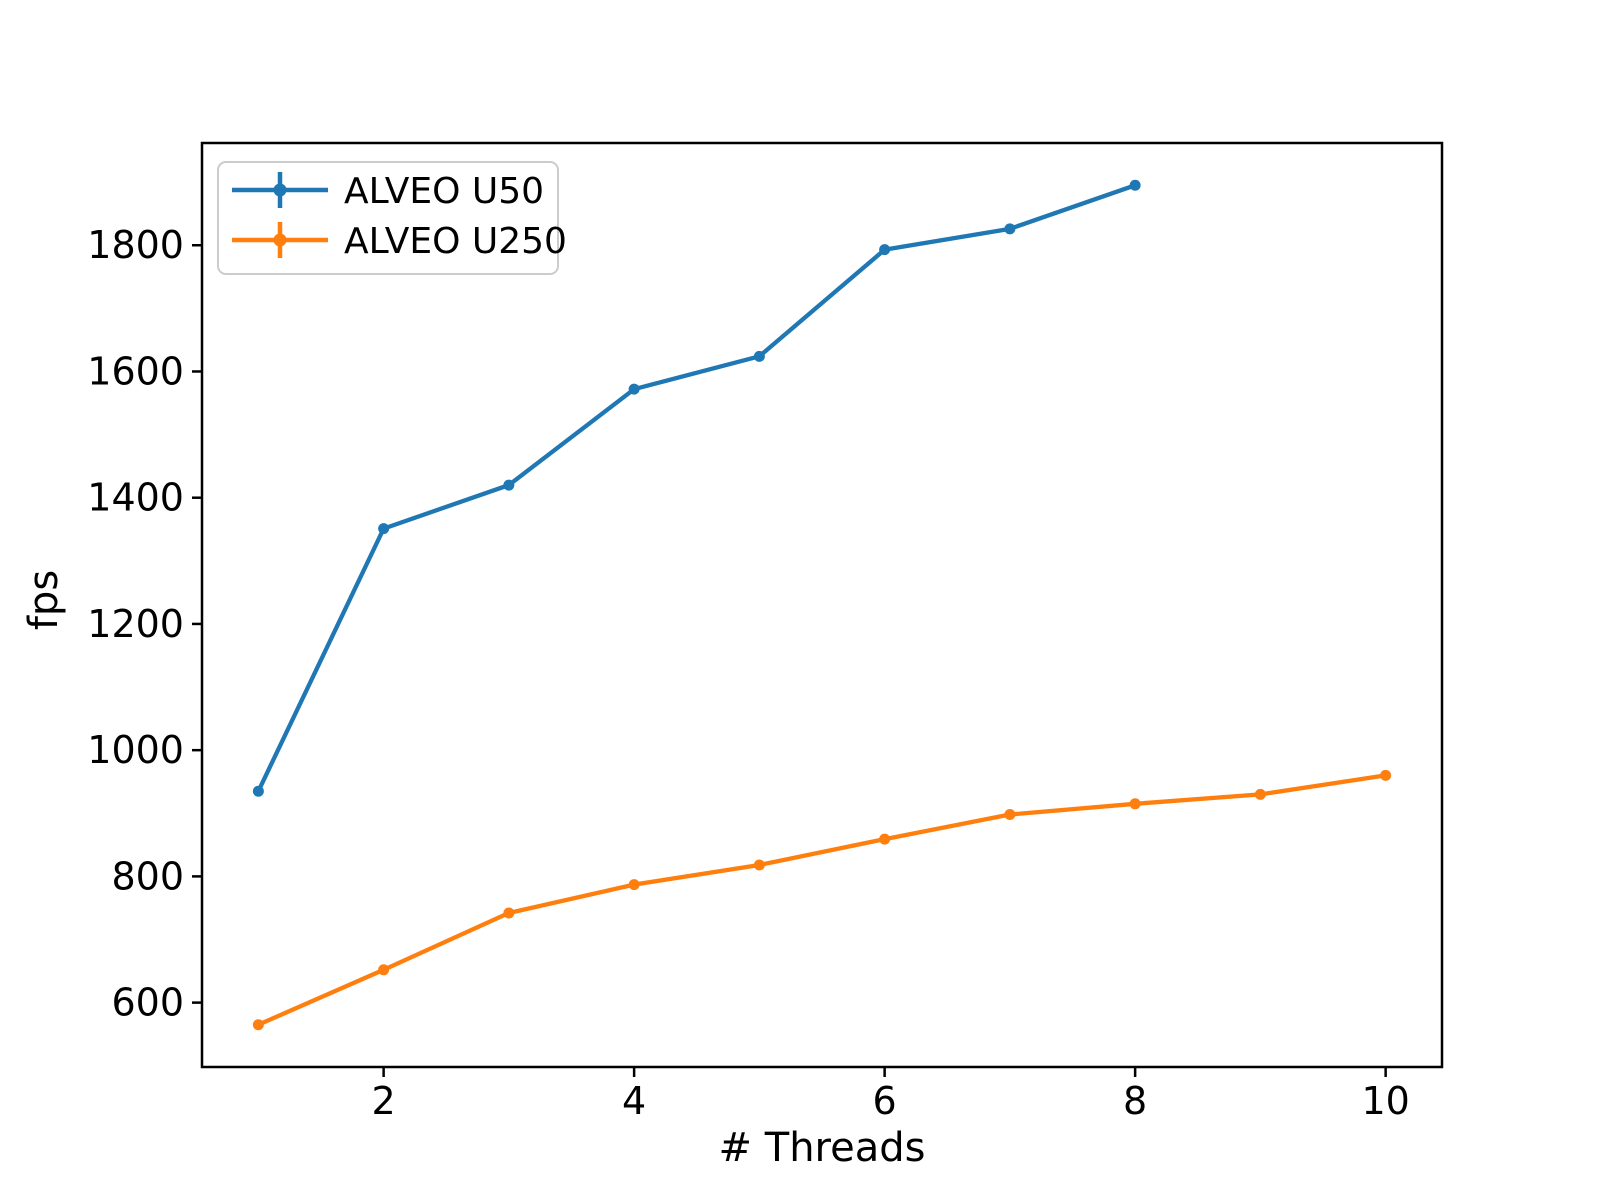 This screenshot has width=1600, height=1200. I want to click on legend: ALVEO U50 ALVEO U250, so click(392, 218).